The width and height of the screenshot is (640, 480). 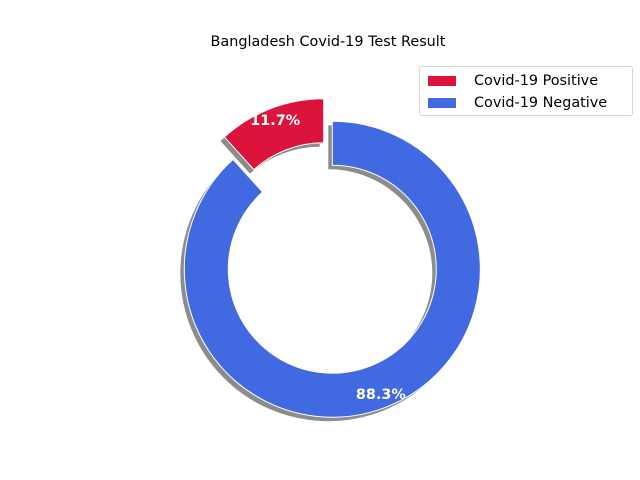 I want to click on slice-labels: 11.7% 88.3%, so click(x=328, y=258).